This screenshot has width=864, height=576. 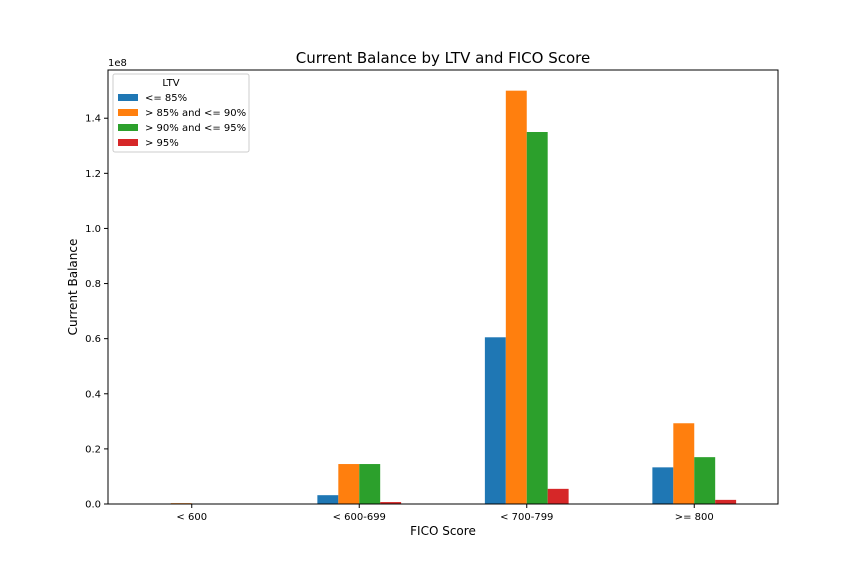 I want to click on x-tick-label: < 600, so click(x=191, y=517).